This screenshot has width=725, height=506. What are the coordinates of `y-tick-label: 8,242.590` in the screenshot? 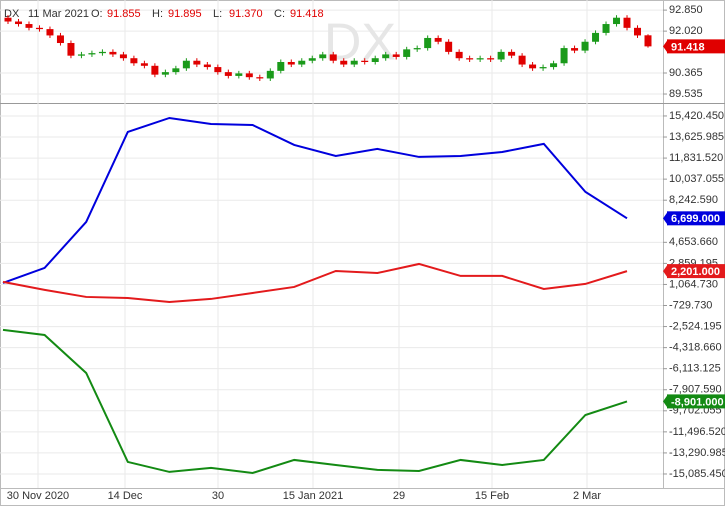 It's located at (693, 200).